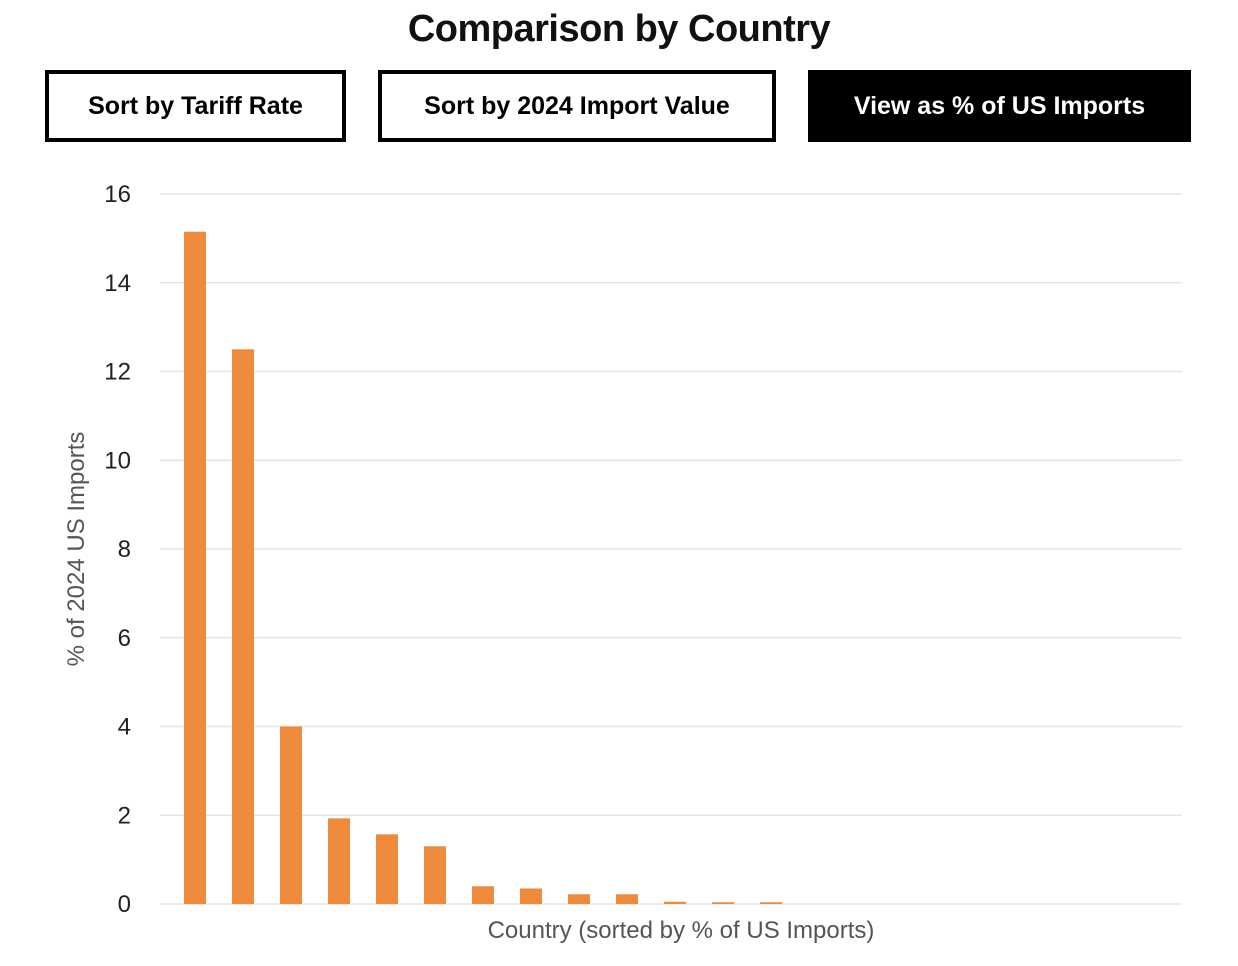 The width and height of the screenshot is (1238, 966). What do you see at coordinates (117, 372) in the screenshot?
I see `y-tick-label: 12` at bounding box center [117, 372].